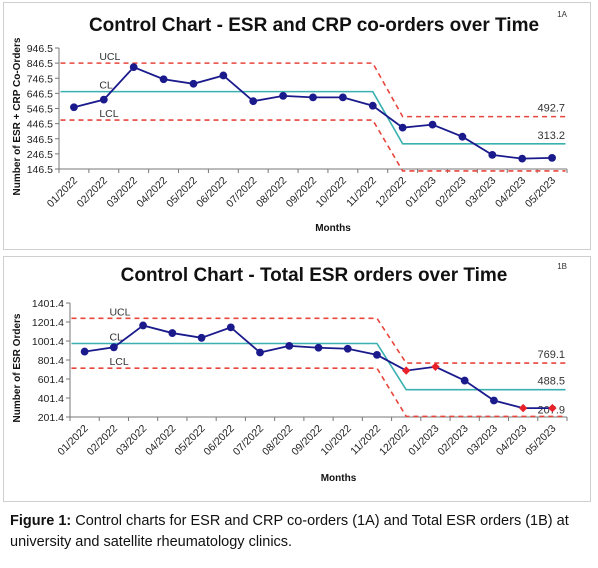 This screenshot has height=568, width=598. I want to click on phase2-cl-value-label: 313.2, so click(551, 136).